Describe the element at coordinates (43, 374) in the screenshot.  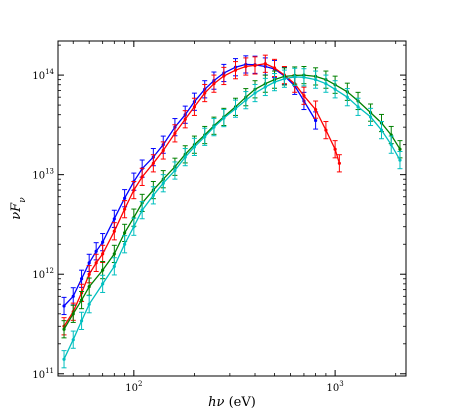
I see `y-tick-label: 1011` at that location.